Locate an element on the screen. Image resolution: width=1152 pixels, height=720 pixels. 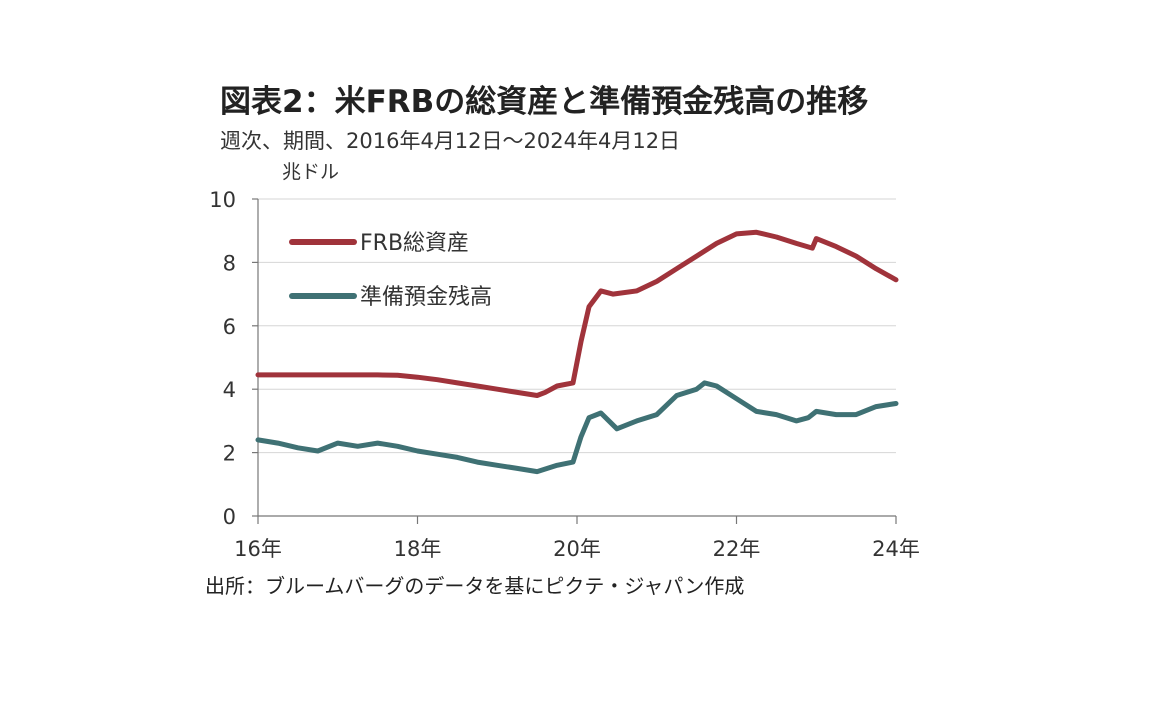
x-tick-label: 16年 is located at coordinates (258, 549).